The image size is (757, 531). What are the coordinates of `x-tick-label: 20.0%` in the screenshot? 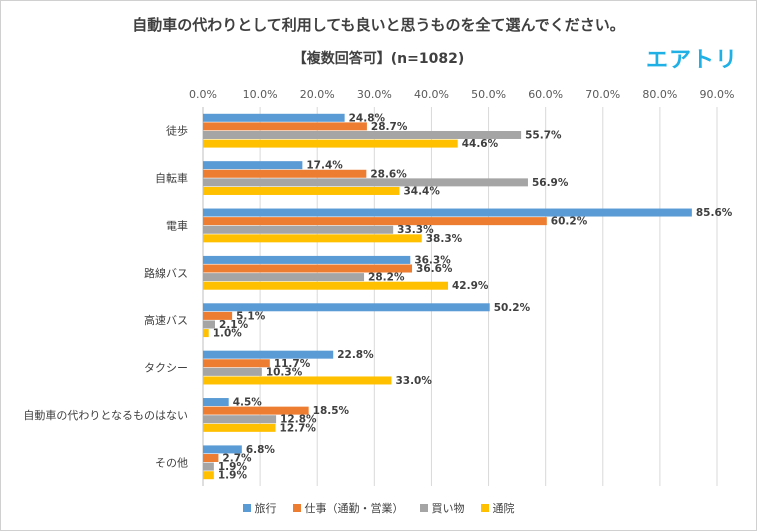 It's located at (317, 94).